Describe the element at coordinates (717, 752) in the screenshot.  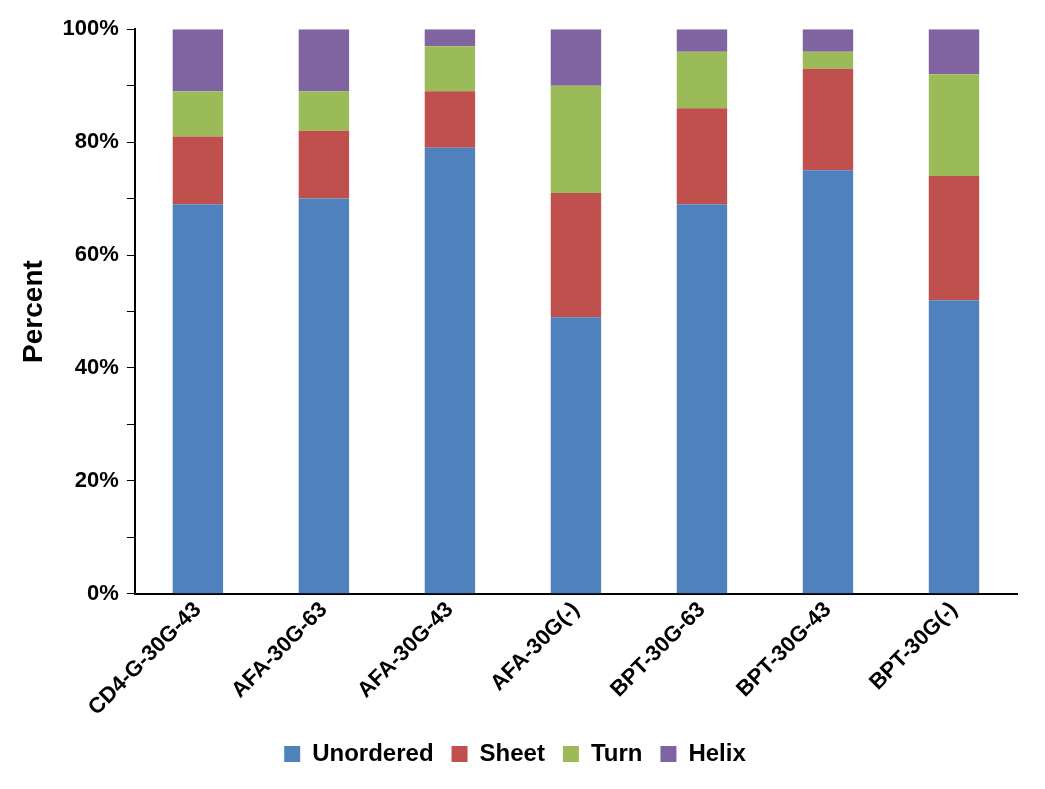
I see `legend-label: Helix` at that location.